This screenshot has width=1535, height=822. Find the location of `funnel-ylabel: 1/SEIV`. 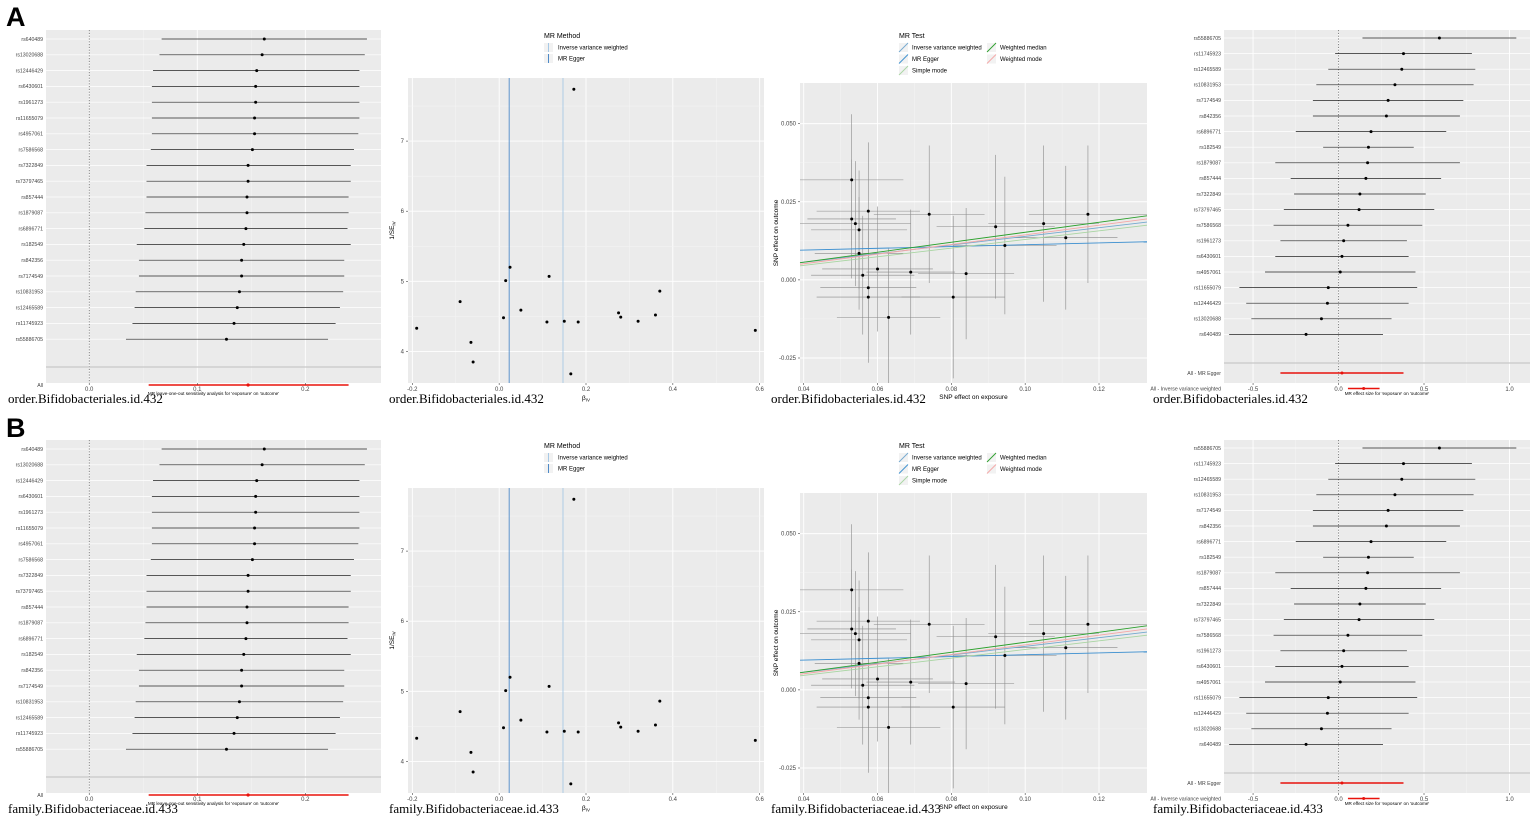

funnel-ylabel: 1/SEIV is located at coordinates (393, 640).